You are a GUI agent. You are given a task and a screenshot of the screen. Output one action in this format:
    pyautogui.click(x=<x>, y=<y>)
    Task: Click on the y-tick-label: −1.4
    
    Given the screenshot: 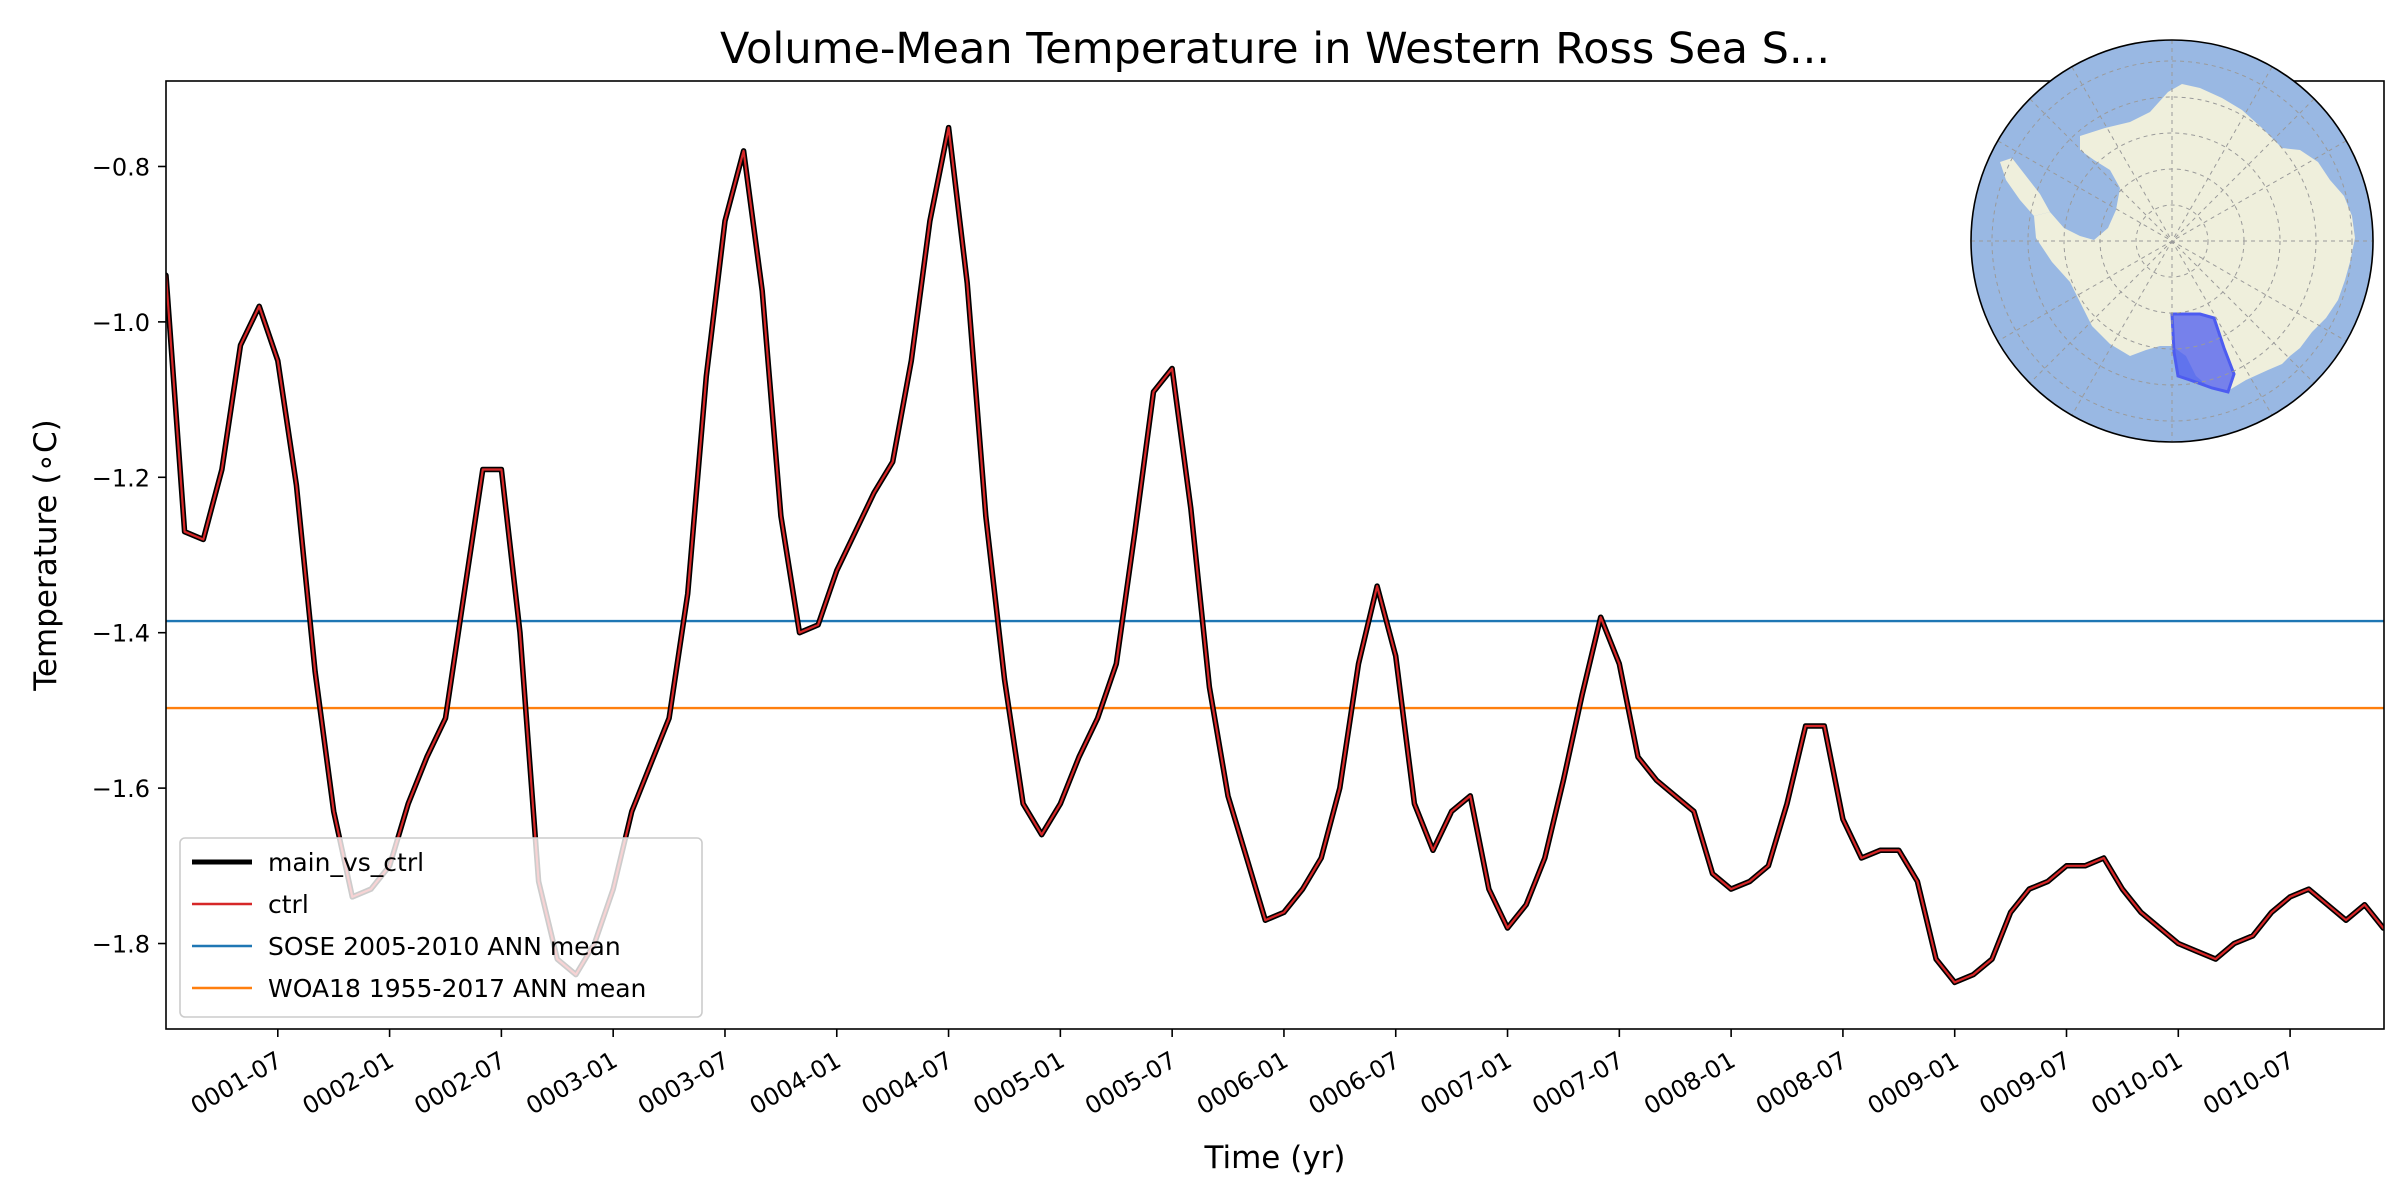 What is the action you would take?
    pyautogui.click(x=121, y=634)
    